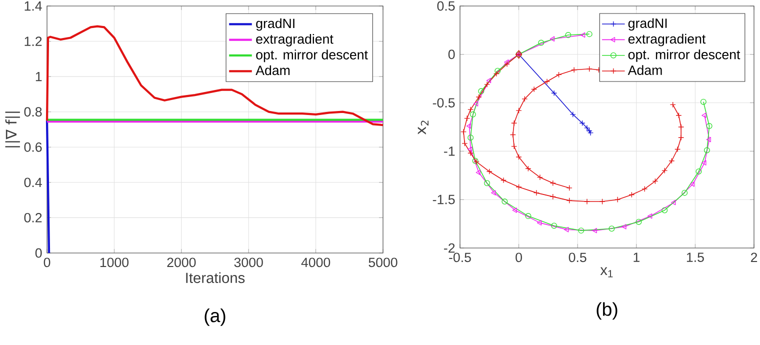  What do you see at coordinates (33, 112) in the screenshot?
I see `y-tick-label: 0.8` at bounding box center [33, 112].